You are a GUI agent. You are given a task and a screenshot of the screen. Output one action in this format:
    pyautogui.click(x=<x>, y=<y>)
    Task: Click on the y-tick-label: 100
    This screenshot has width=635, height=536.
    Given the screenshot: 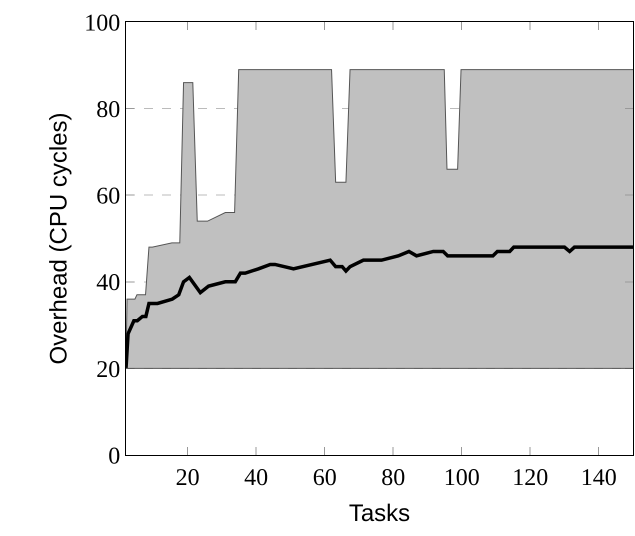 What is the action you would take?
    pyautogui.click(x=102, y=23)
    